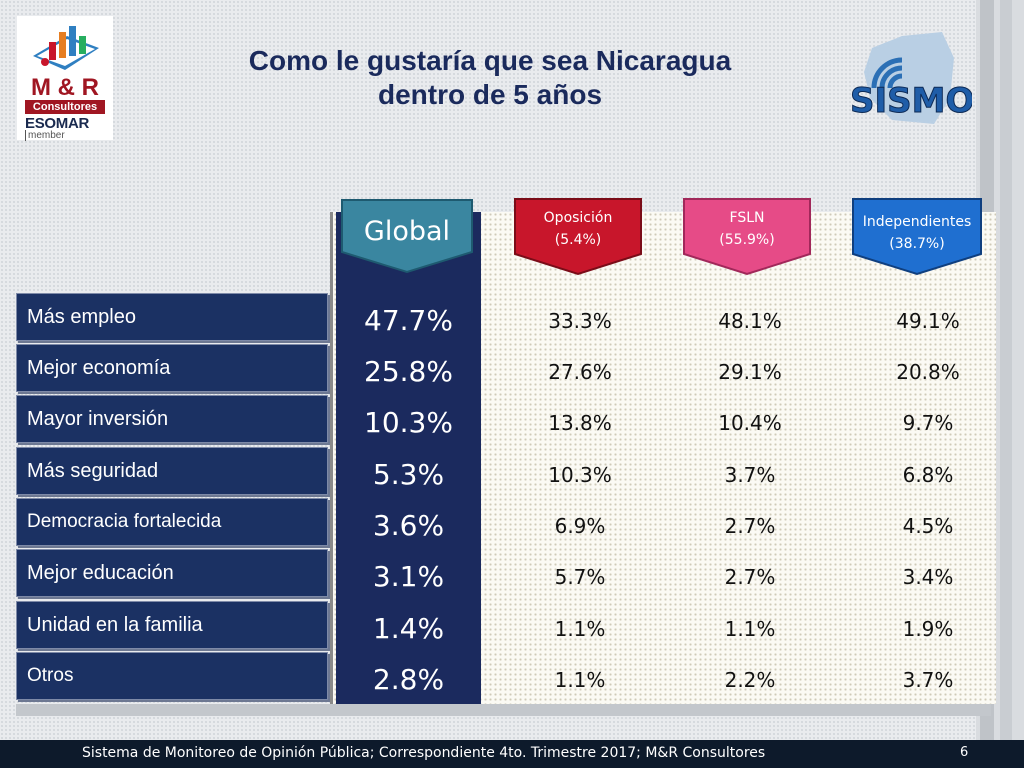  I want to click on global-value: 5.3%, so click(408, 474).